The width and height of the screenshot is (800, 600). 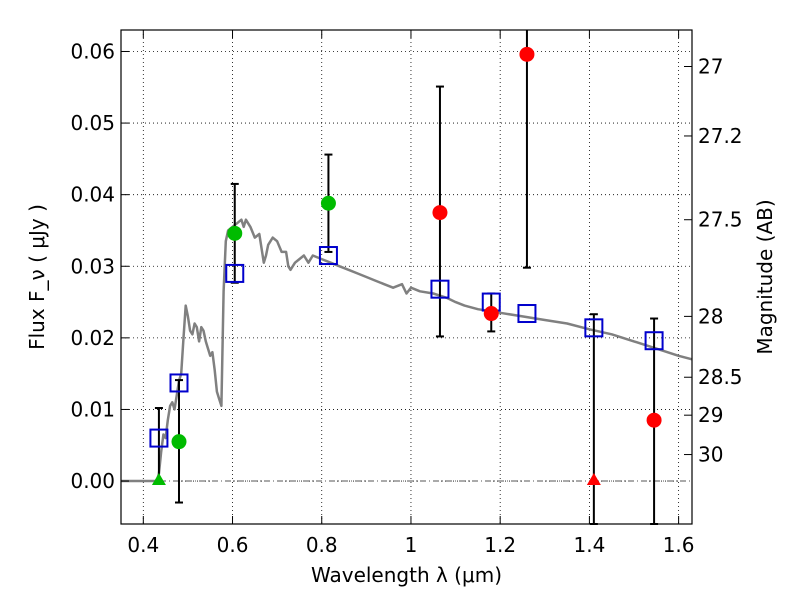 I want to click on x-tick-label: 1, so click(x=411, y=545).